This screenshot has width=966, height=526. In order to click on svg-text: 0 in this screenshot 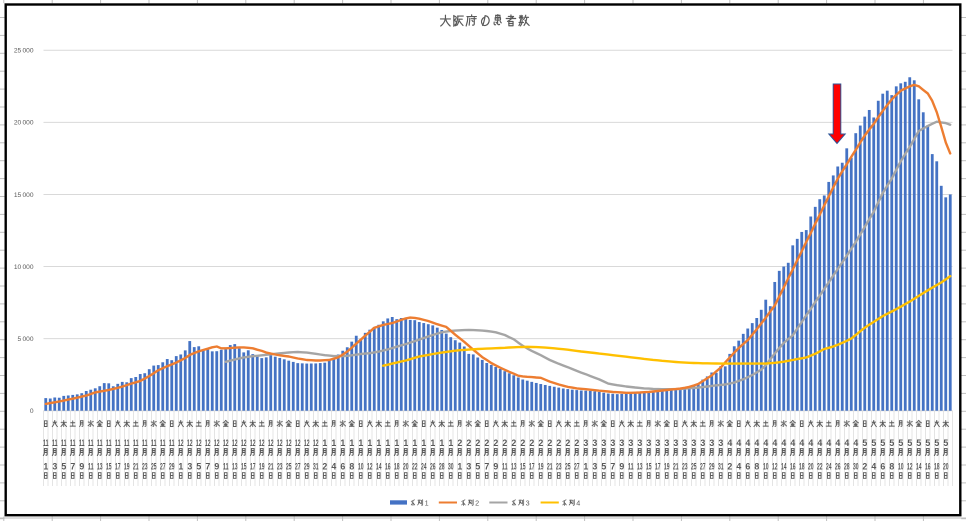, I will do `click(32, 411)`.